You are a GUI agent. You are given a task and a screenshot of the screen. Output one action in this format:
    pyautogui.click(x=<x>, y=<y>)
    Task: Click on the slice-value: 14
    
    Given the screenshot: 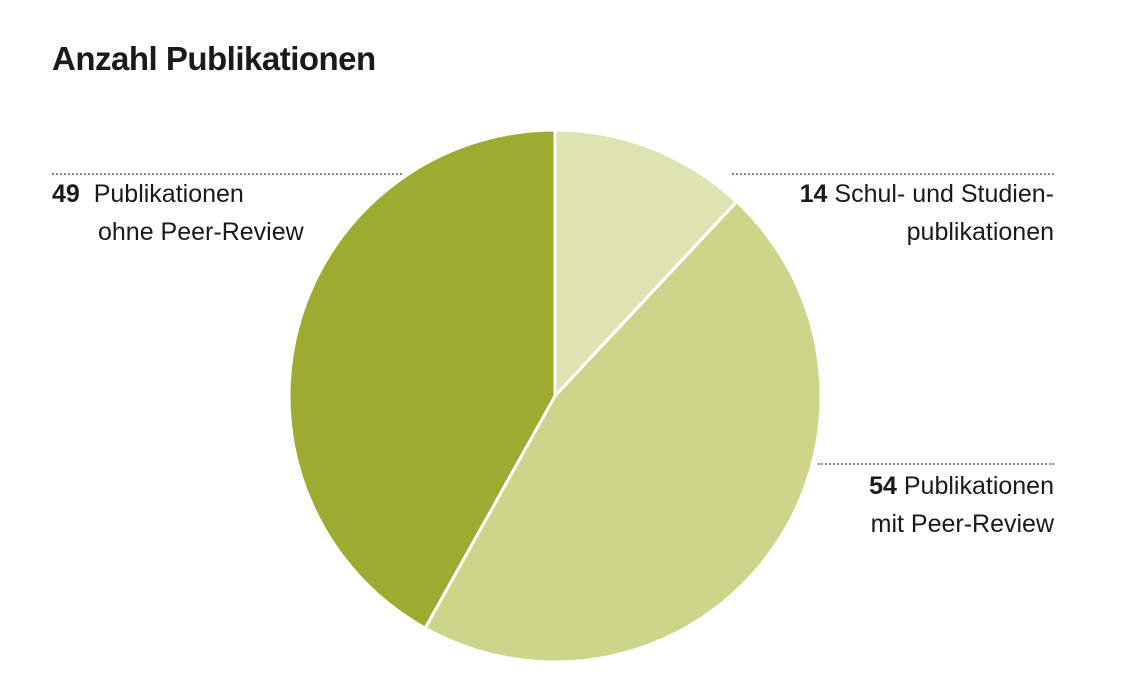 What is the action you would take?
    pyautogui.click(x=813, y=194)
    